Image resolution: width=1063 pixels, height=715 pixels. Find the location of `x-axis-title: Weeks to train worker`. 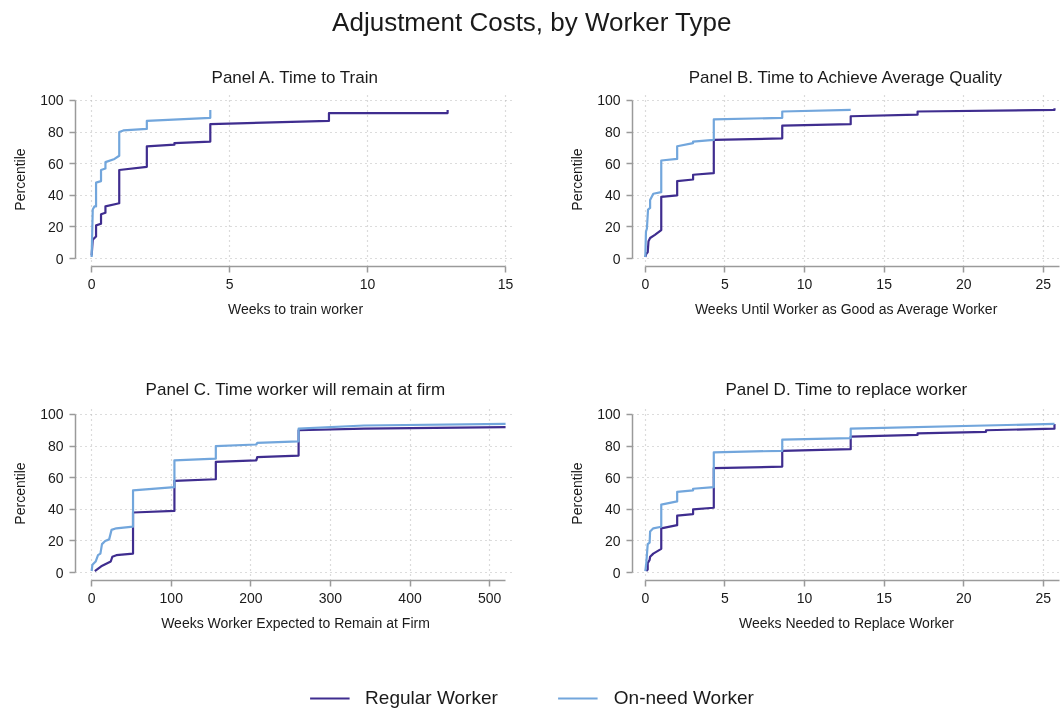

x-axis-title: Weeks to train worker is located at coordinates (295, 308).